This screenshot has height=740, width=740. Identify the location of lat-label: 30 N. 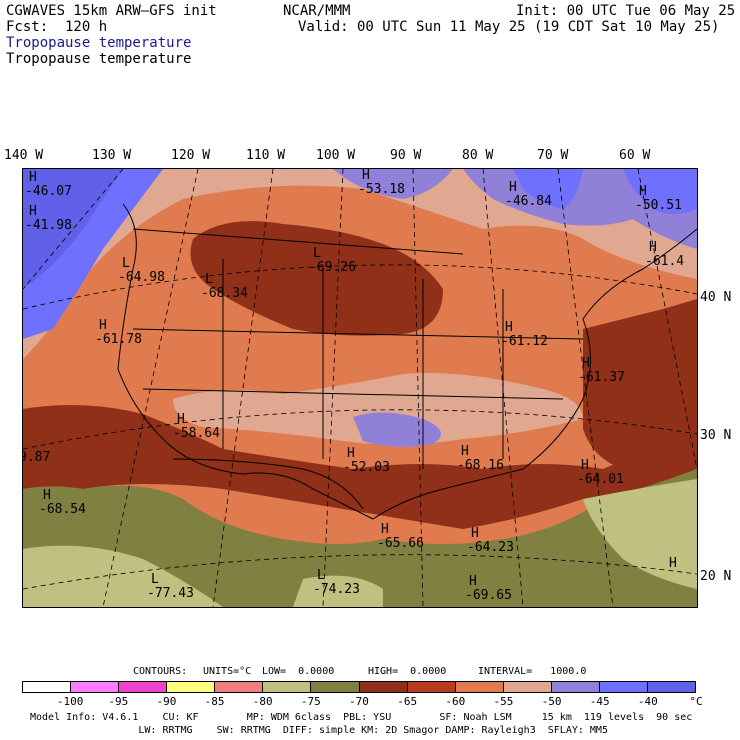
(716, 435).